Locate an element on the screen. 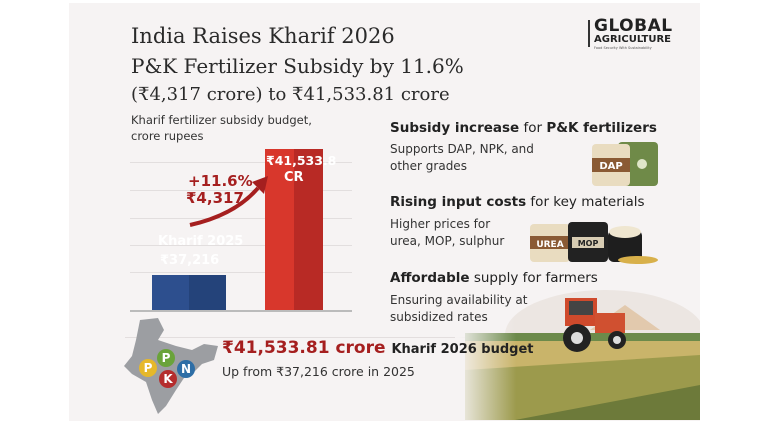 The width and height of the screenshot is (768, 427). logo-divider is located at coordinates (589, 33).